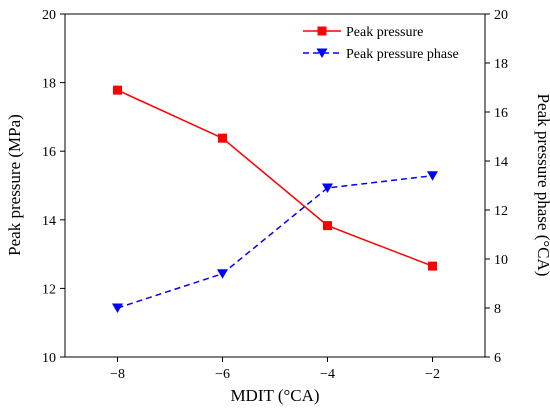  I want to click on left-y-axis-label: Peak pressure (MPa), so click(14, 185).